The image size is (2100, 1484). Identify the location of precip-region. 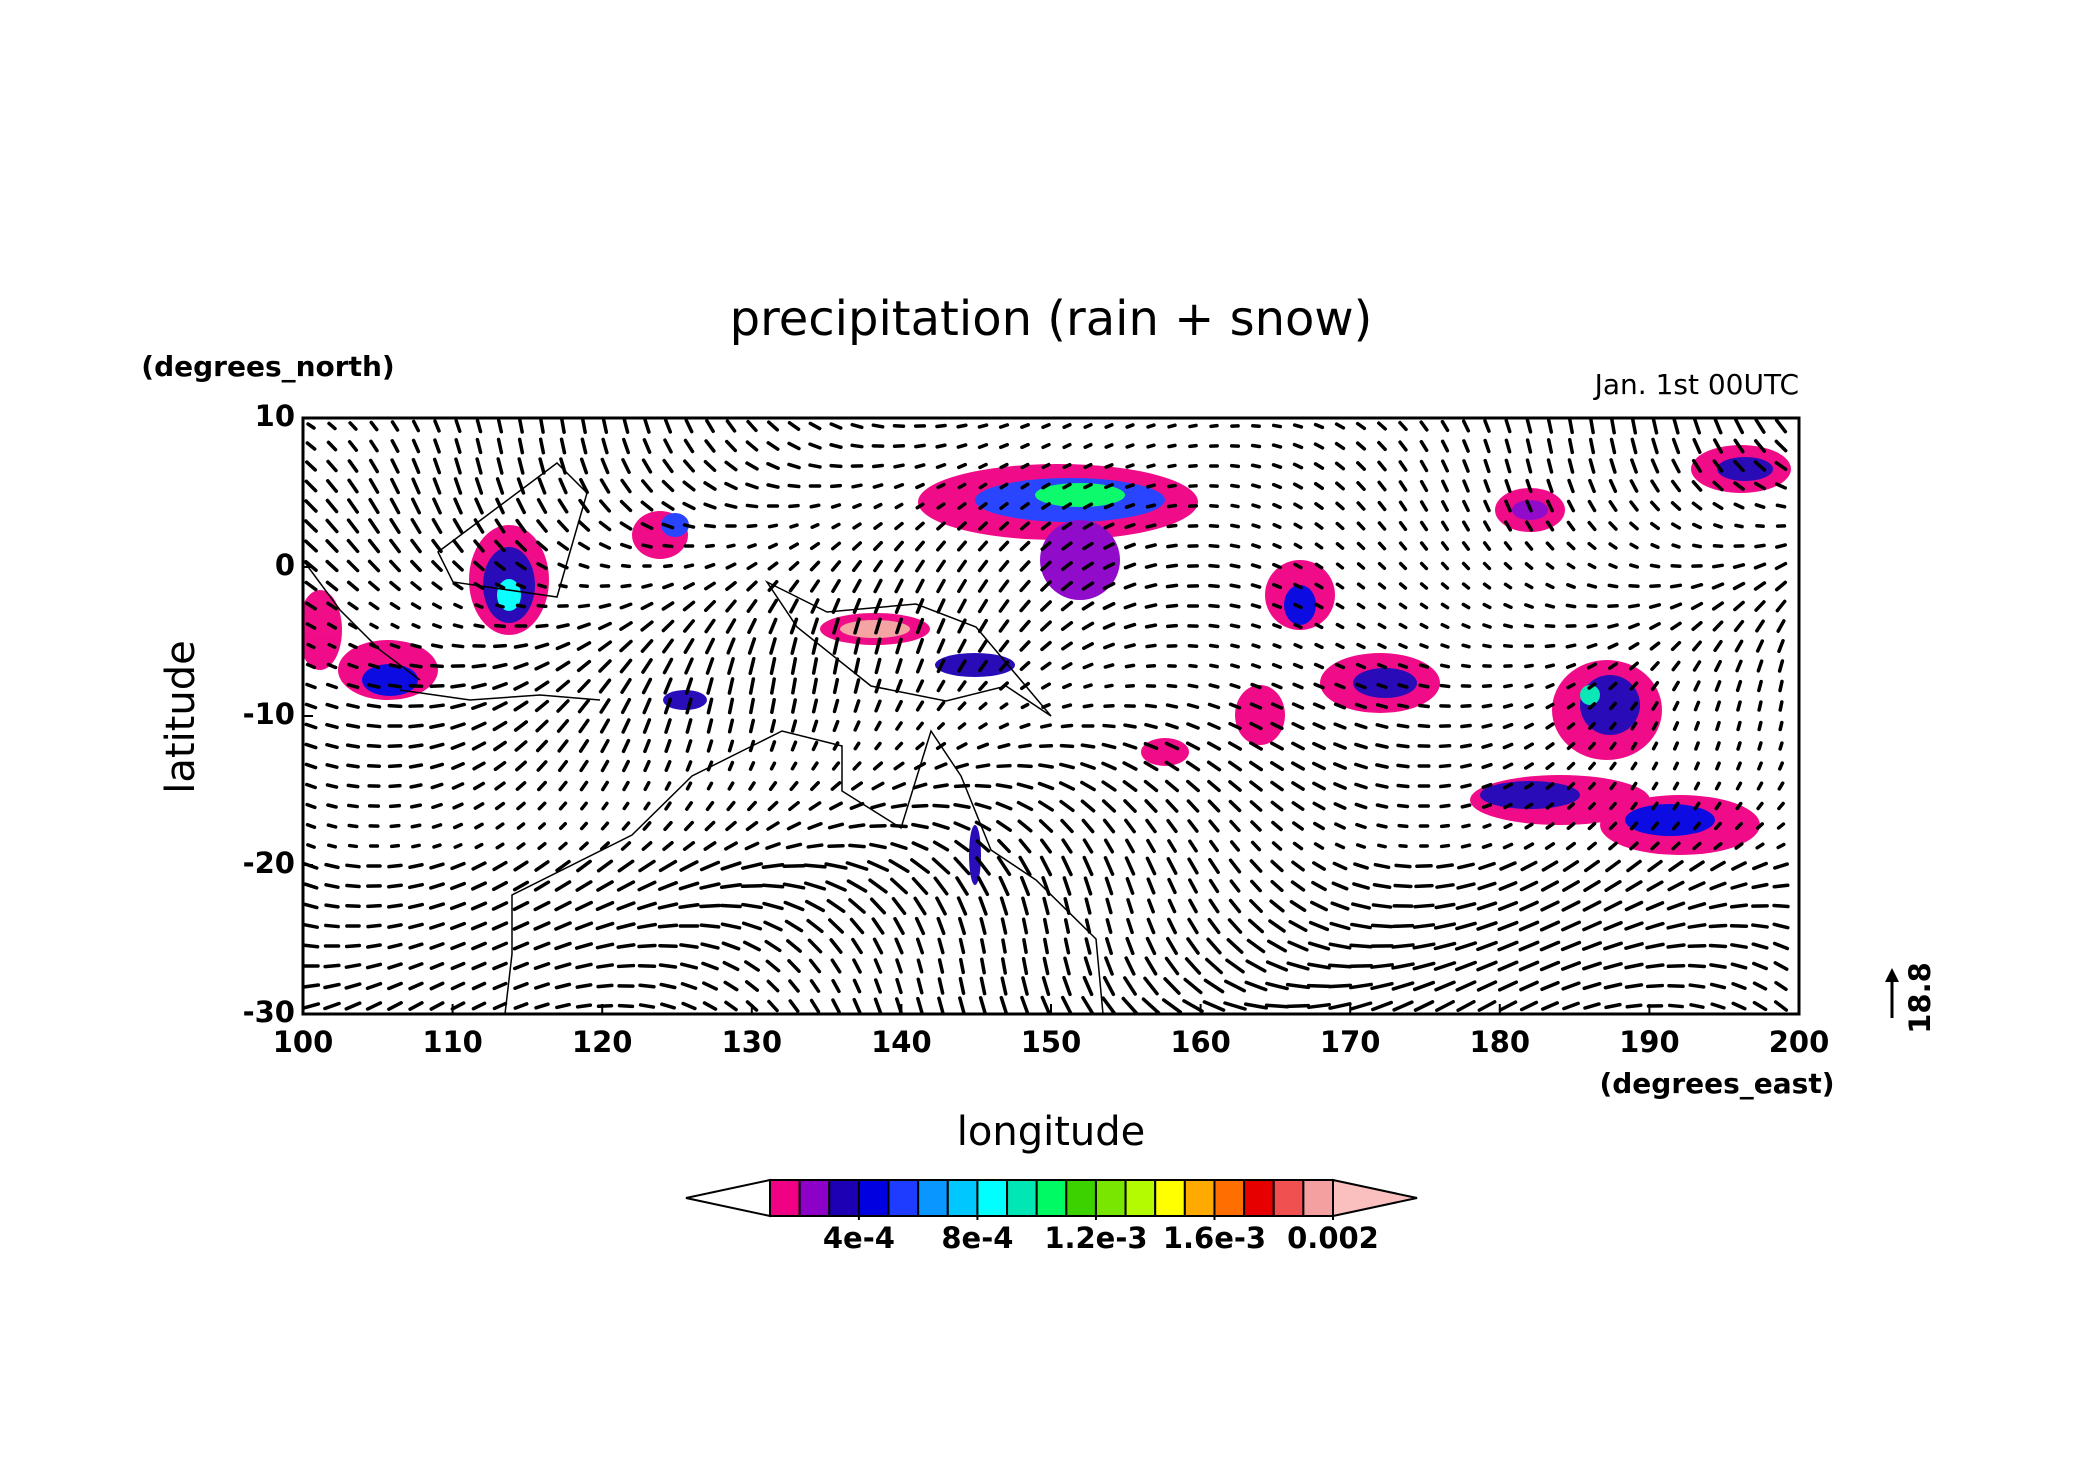
(1670, 820).